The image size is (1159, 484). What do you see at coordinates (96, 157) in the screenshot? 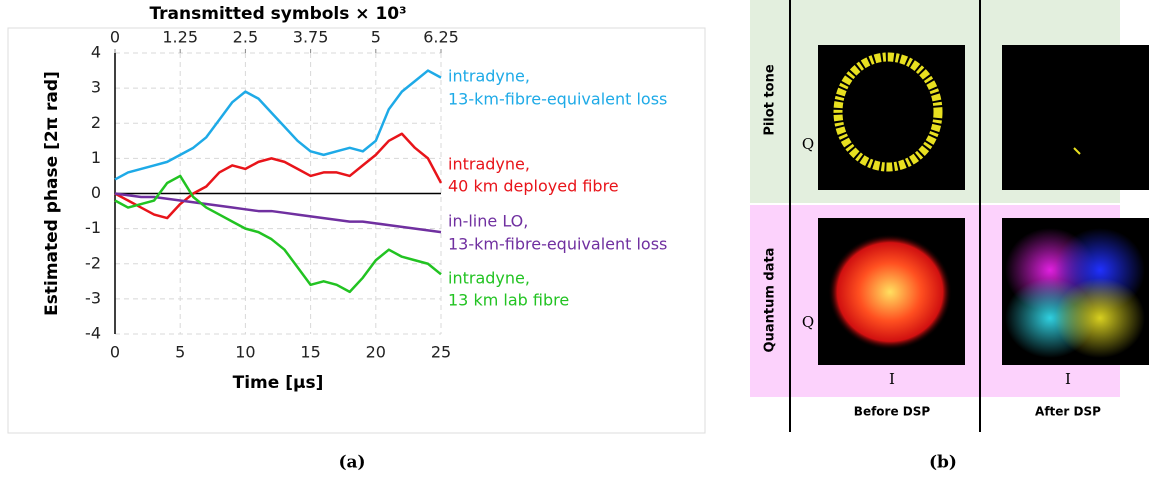
I see `y-tick-label: 1` at bounding box center [96, 157].